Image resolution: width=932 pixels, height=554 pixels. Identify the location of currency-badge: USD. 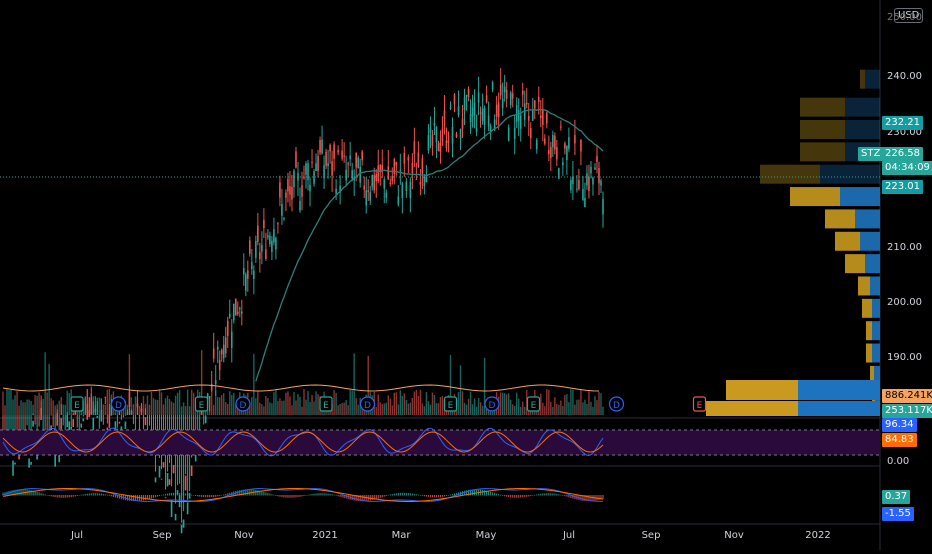
(909, 15).